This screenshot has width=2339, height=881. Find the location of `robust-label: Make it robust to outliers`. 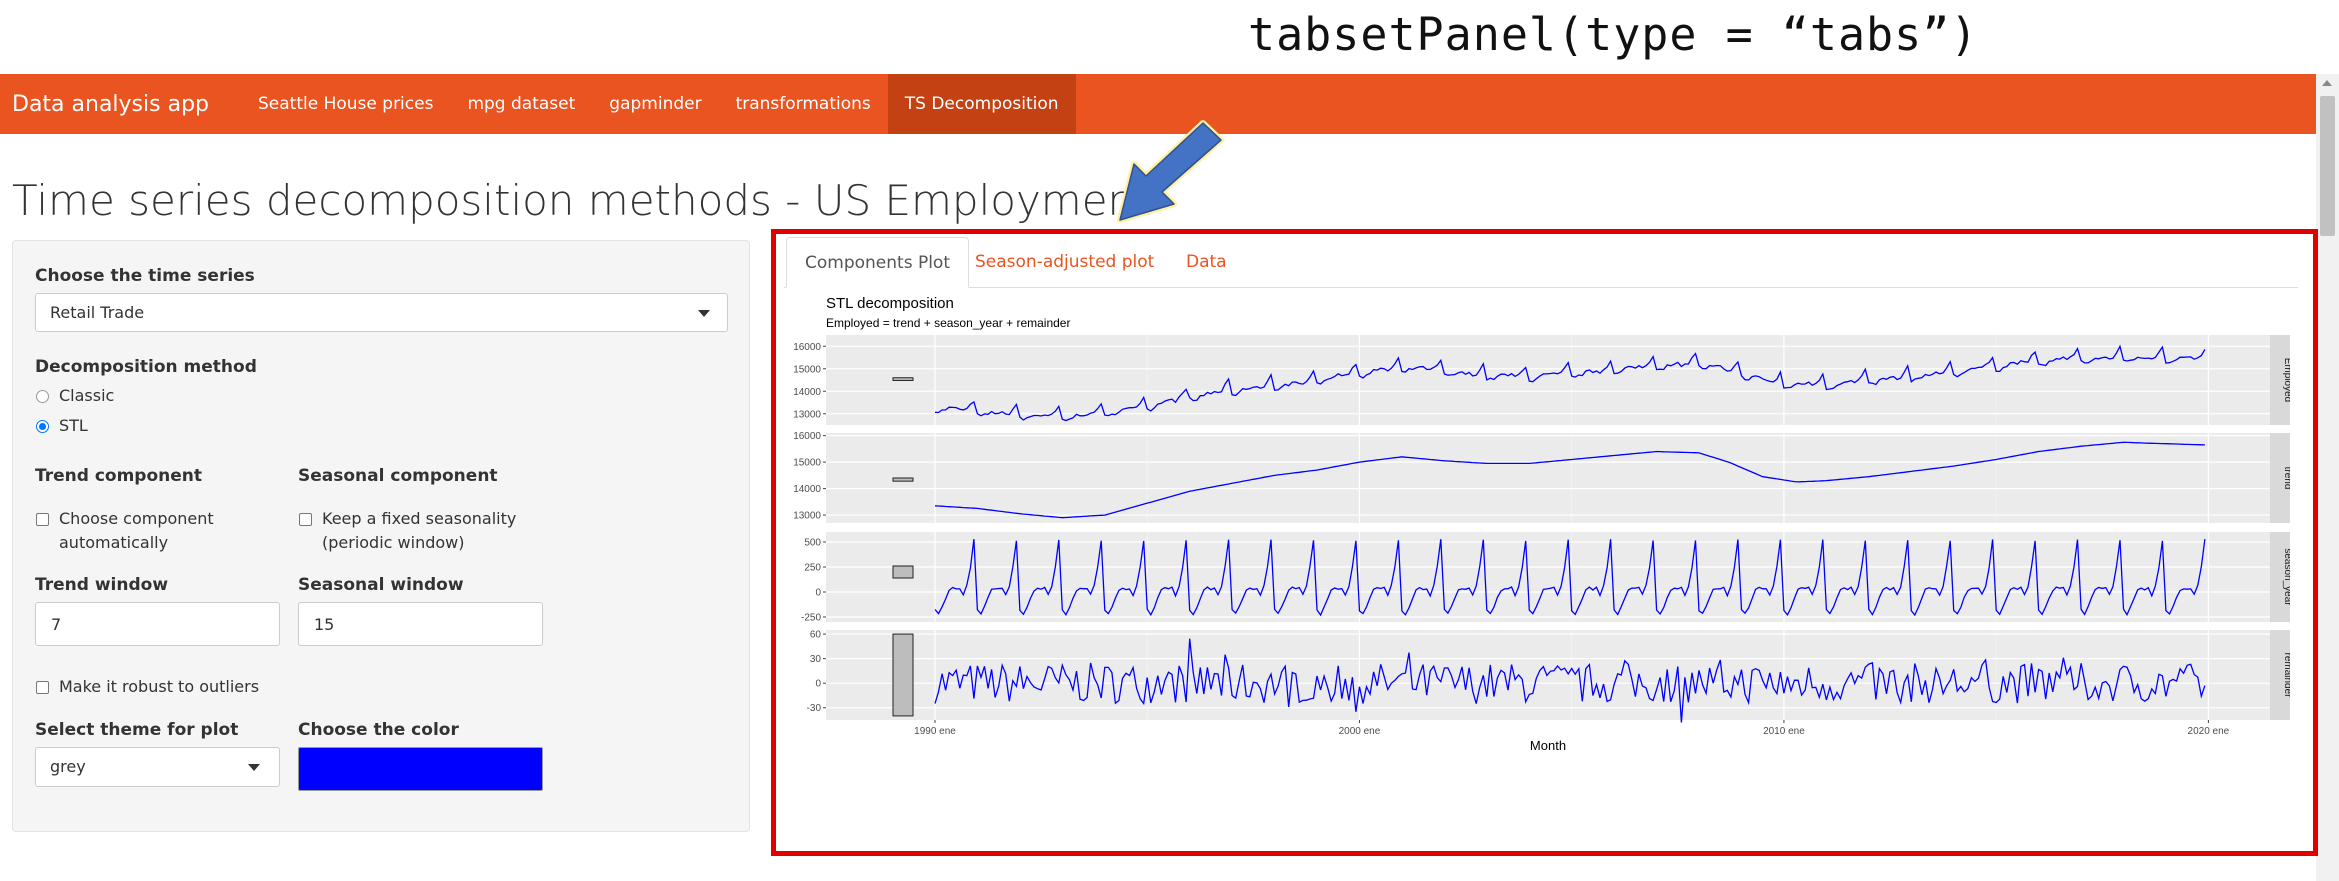

robust-label: Make it robust to outliers is located at coordinates (159, 686).